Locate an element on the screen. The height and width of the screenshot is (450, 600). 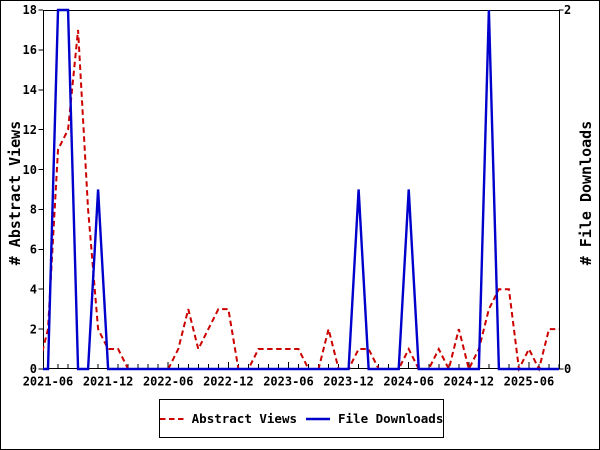
legend-entry-file-downloads: File Downloads is located at coordinates (374, 418).